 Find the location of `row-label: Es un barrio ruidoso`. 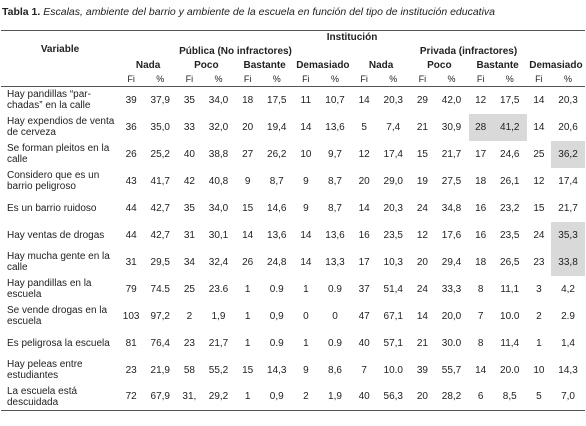

row-label: Es un barrio ruidoso is located at coordinates (52, 208).